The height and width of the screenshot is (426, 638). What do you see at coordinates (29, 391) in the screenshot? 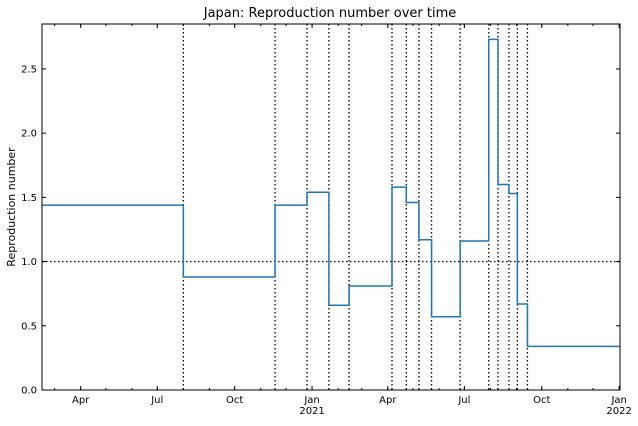
I see `y-tick-label: 0.0` at bounding box center [29, 391].